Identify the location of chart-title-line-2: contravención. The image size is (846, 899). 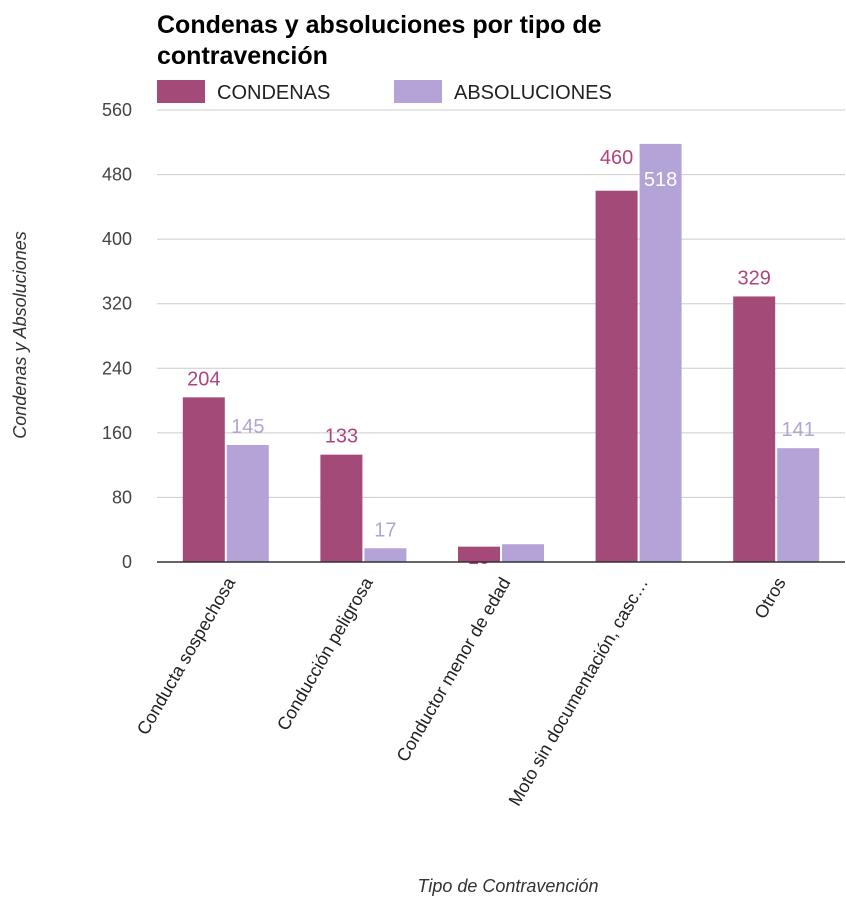
(242, 56).